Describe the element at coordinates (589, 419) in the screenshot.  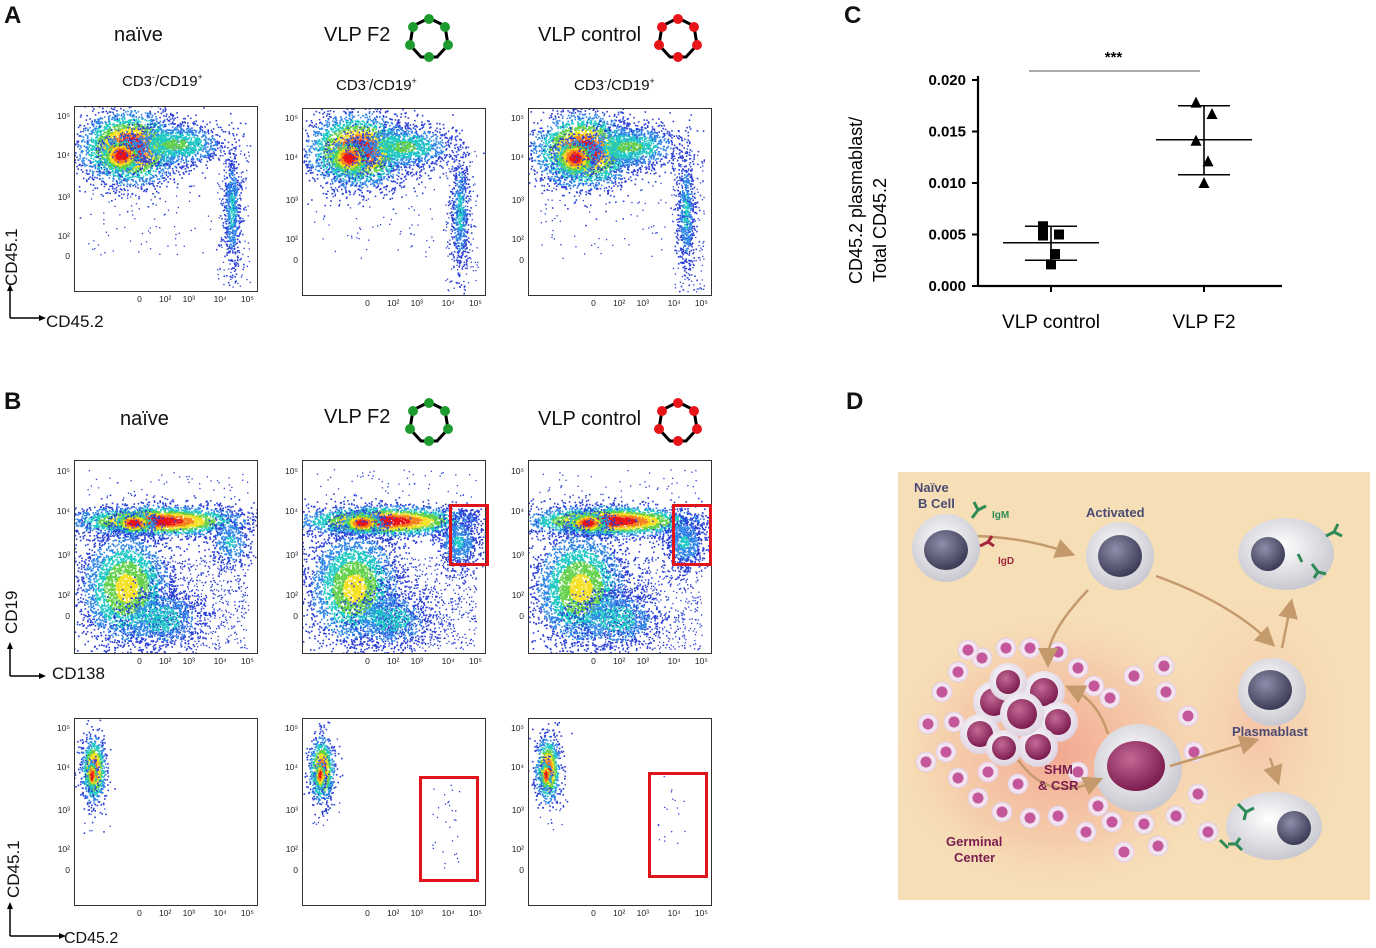
I see `col-title-b-vlp-control: VLP control` at that location.